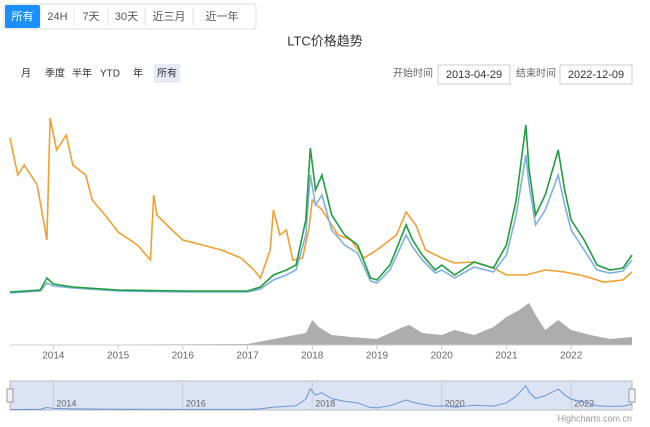  What do you see at coordinates (594, 418) in the screenshot?
I see `credit: Highcharts.com.cn` at bounding box center [594, 418].